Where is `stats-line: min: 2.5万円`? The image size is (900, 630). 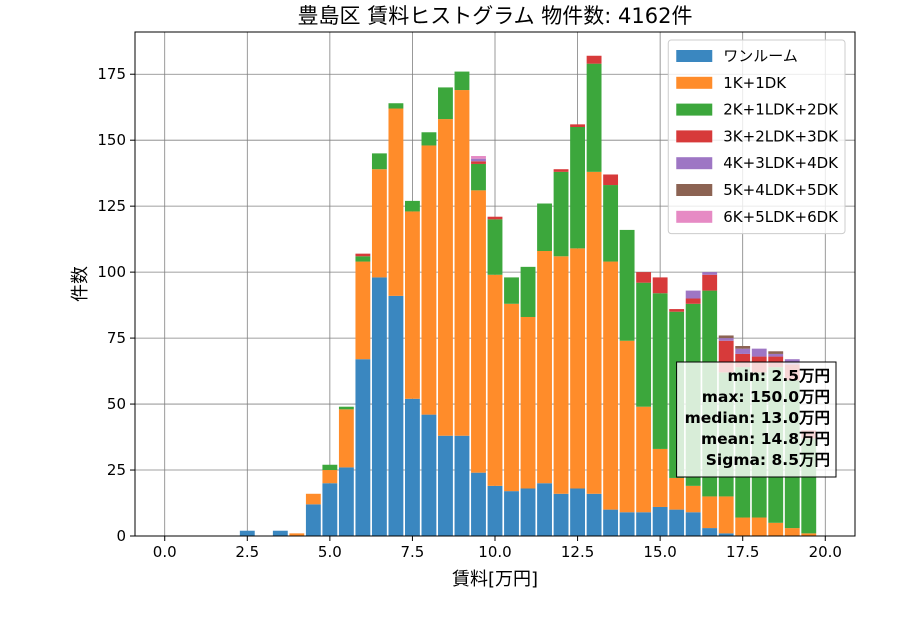
stats-line: min: 2.5万円 is located at coordinates (778, 376).